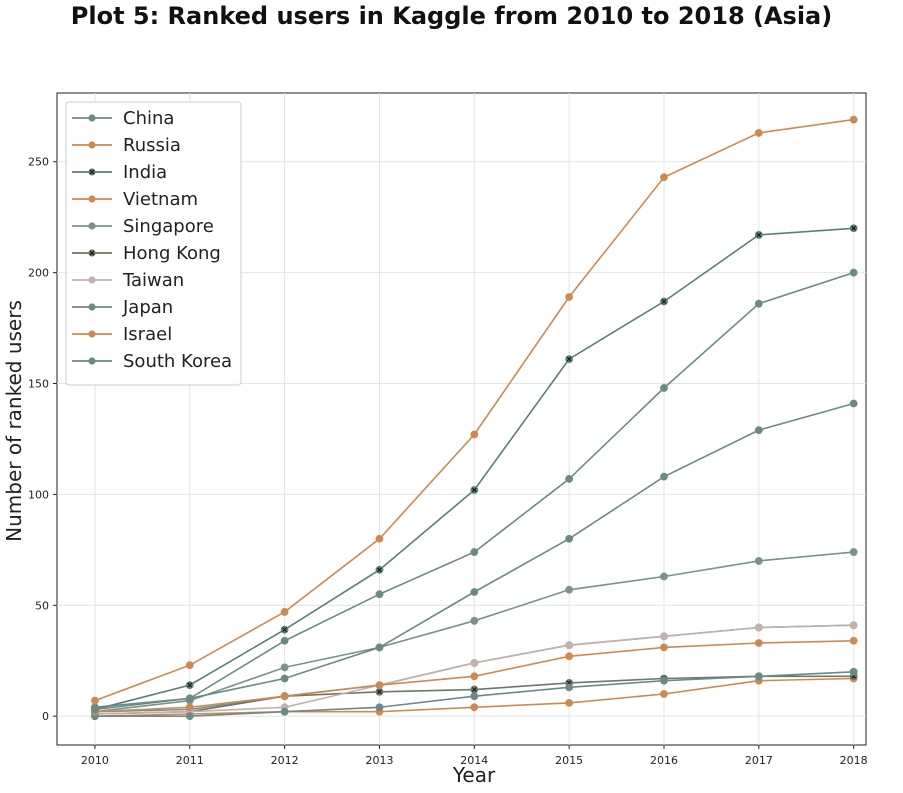  What do you see at coordinates (148, 118) in the screenshot?
I see `legend-label: China` at bounding box center [148, 118].